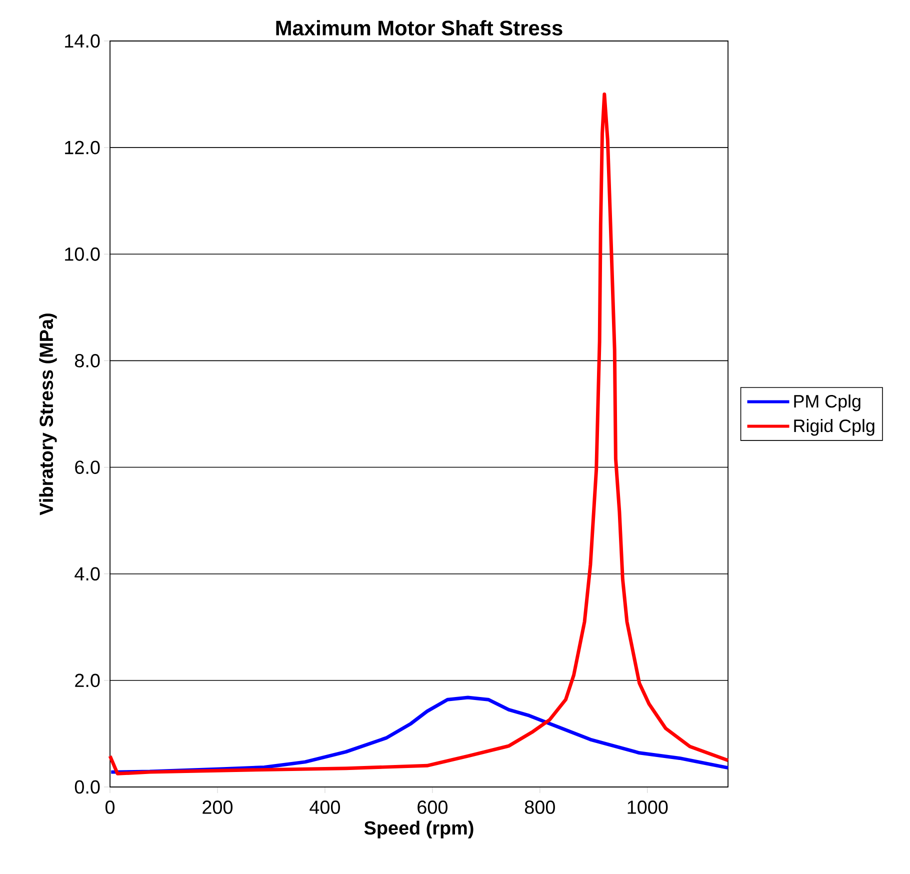 Image resolution: width=910 pixels, height=874 pixels. I want to click on y-tick-label: 10.0, so click(82, 254).